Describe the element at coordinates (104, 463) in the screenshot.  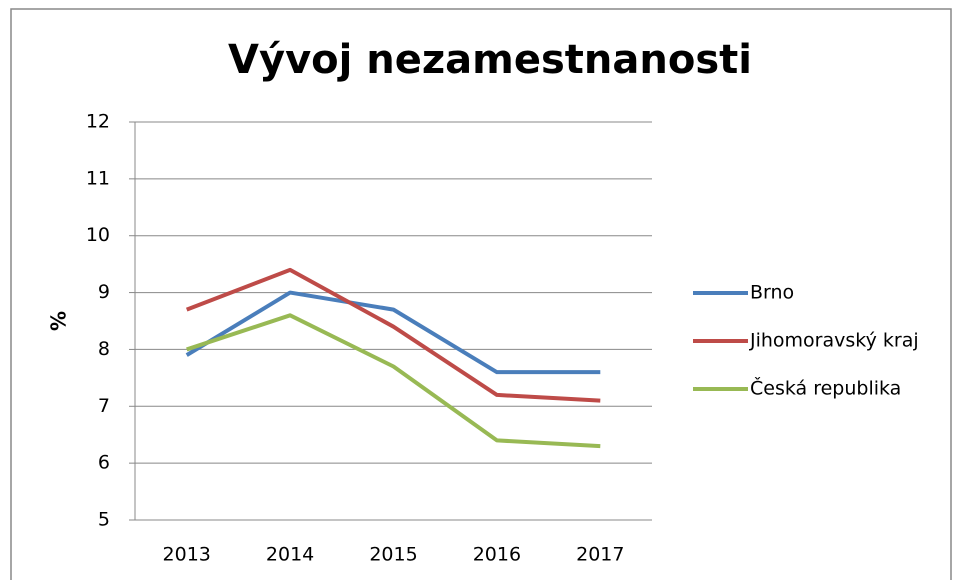
I see `y-tick-label: 6` at that location.